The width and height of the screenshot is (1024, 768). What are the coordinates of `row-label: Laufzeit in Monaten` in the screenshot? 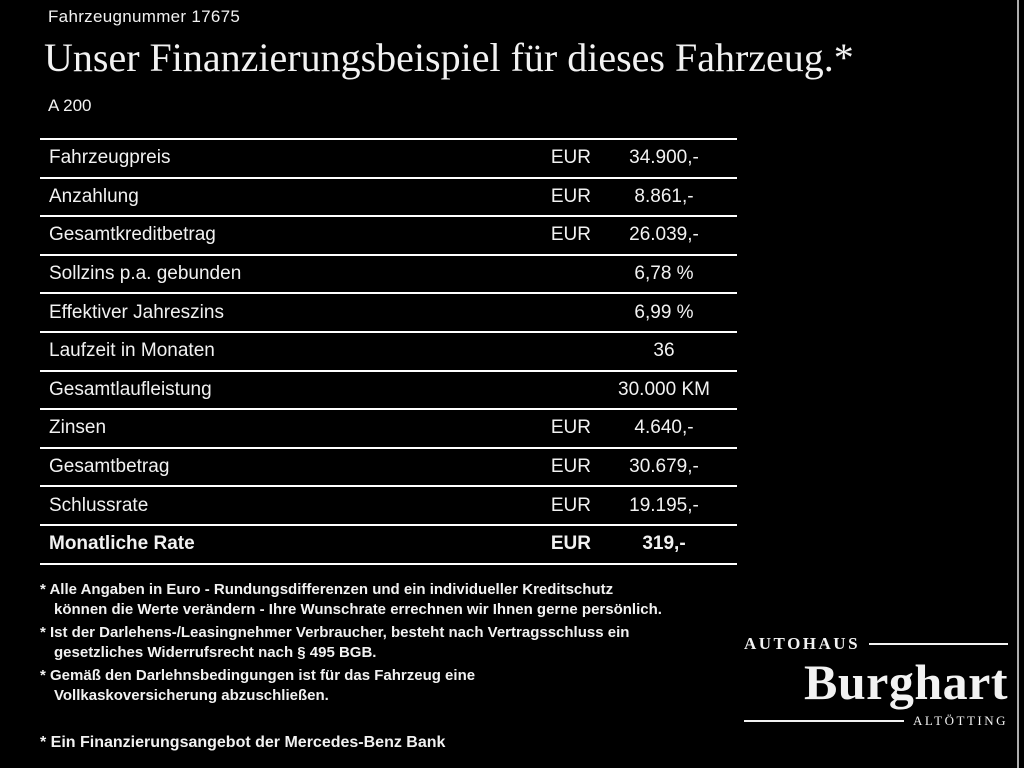 It's located at (132, 351).